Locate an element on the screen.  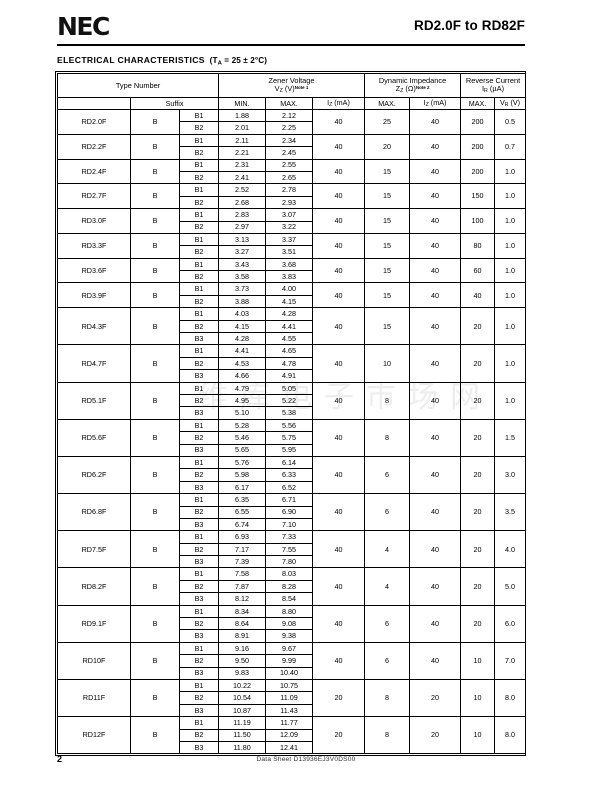
cell-type-number: RD3.0F is located at coordinates (94, 221).